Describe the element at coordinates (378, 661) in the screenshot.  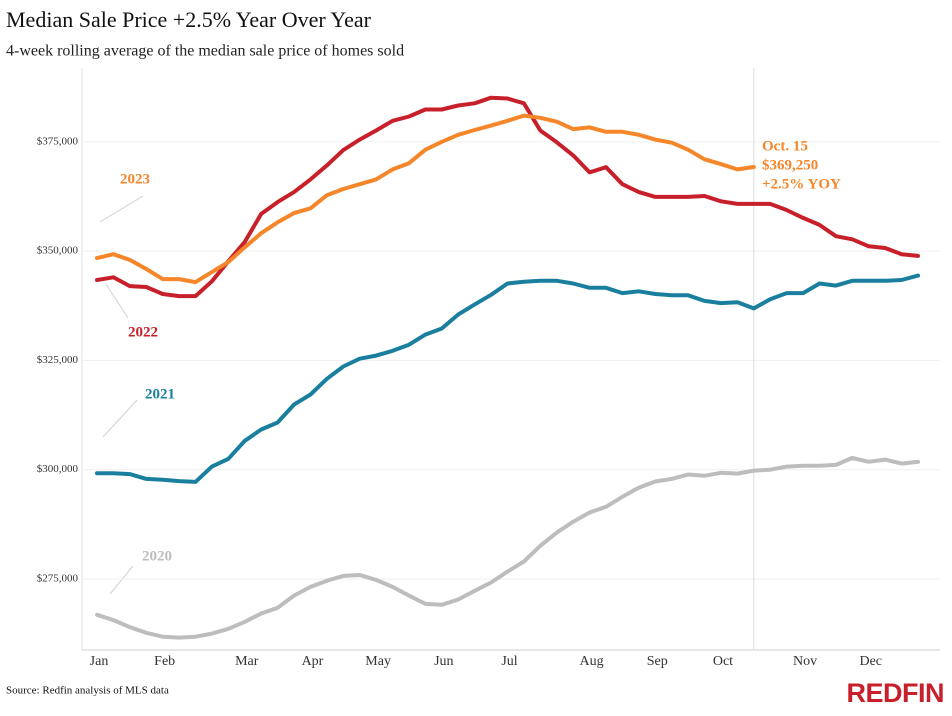
I see `x-tick-label: May` at that location.